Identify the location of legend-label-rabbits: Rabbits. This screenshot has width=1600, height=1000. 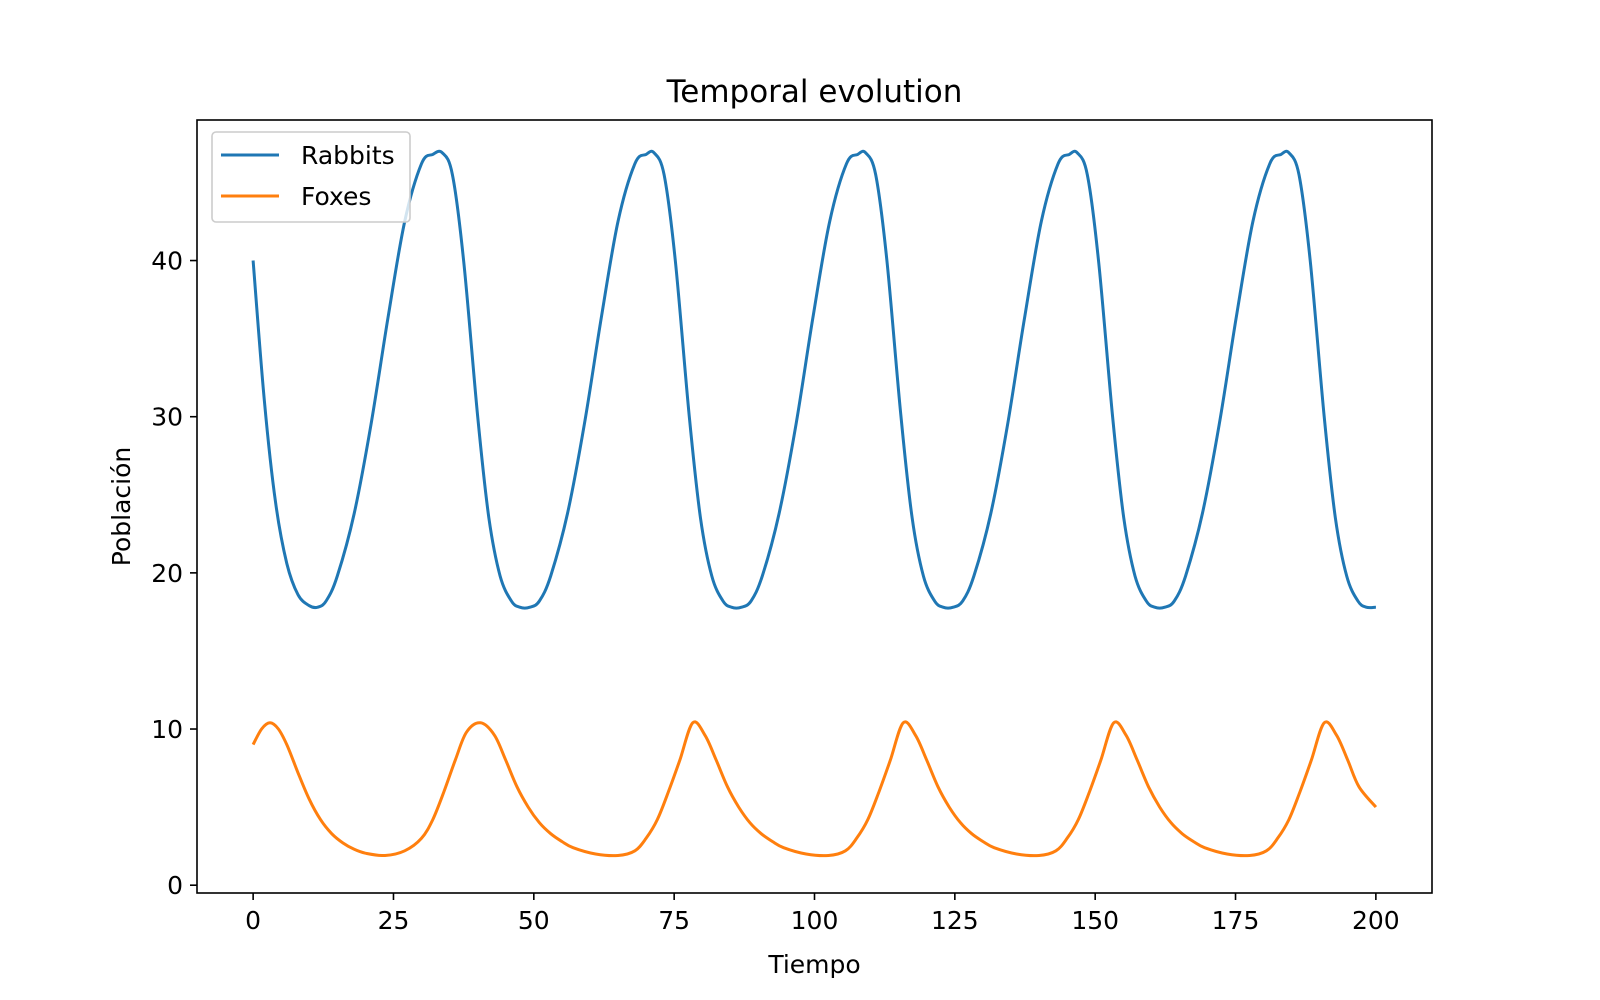
(348, 155).